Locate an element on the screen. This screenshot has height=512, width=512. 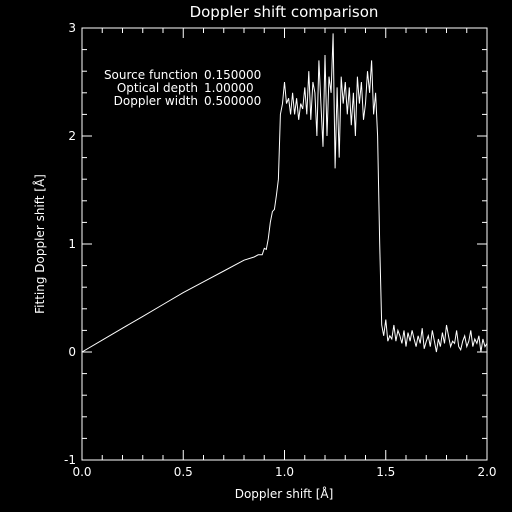
y-tick-label: 1 is located at coordinates (72, 244).